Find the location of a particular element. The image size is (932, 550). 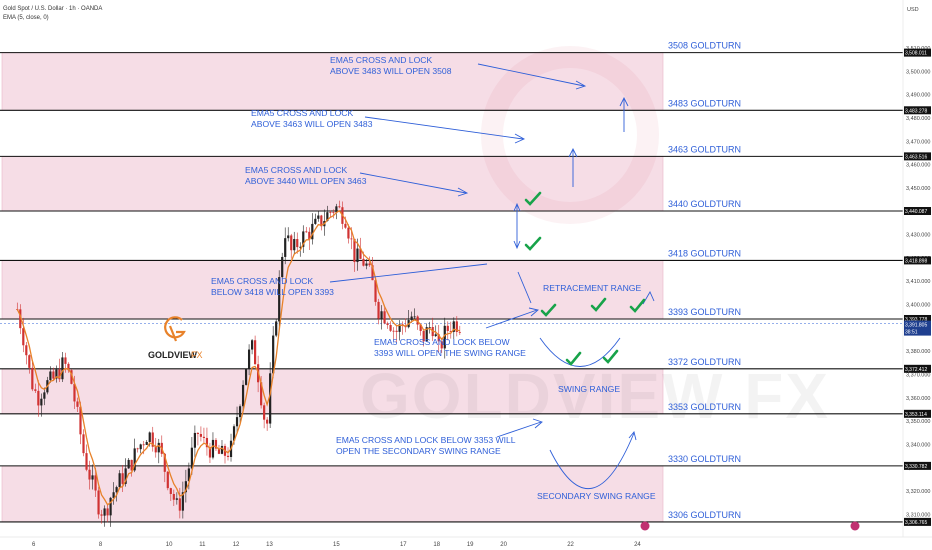

retracement-range-label: RETRACEMENT RANGE is located at coordinates (592, 288).